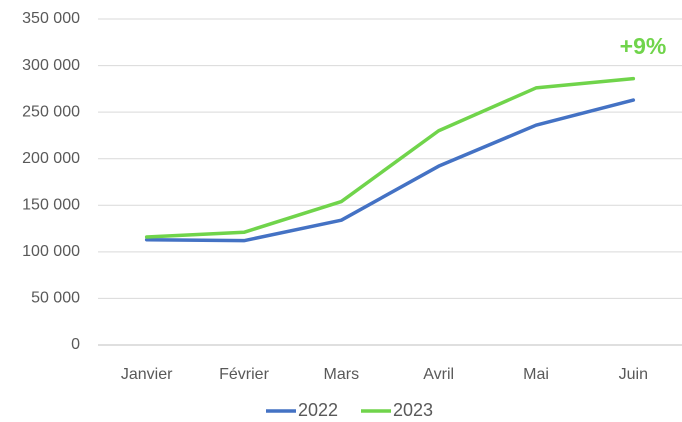 This screenshot has width=682, height=422. I want to click on x-tick-label: Avril, so click(438, 374).